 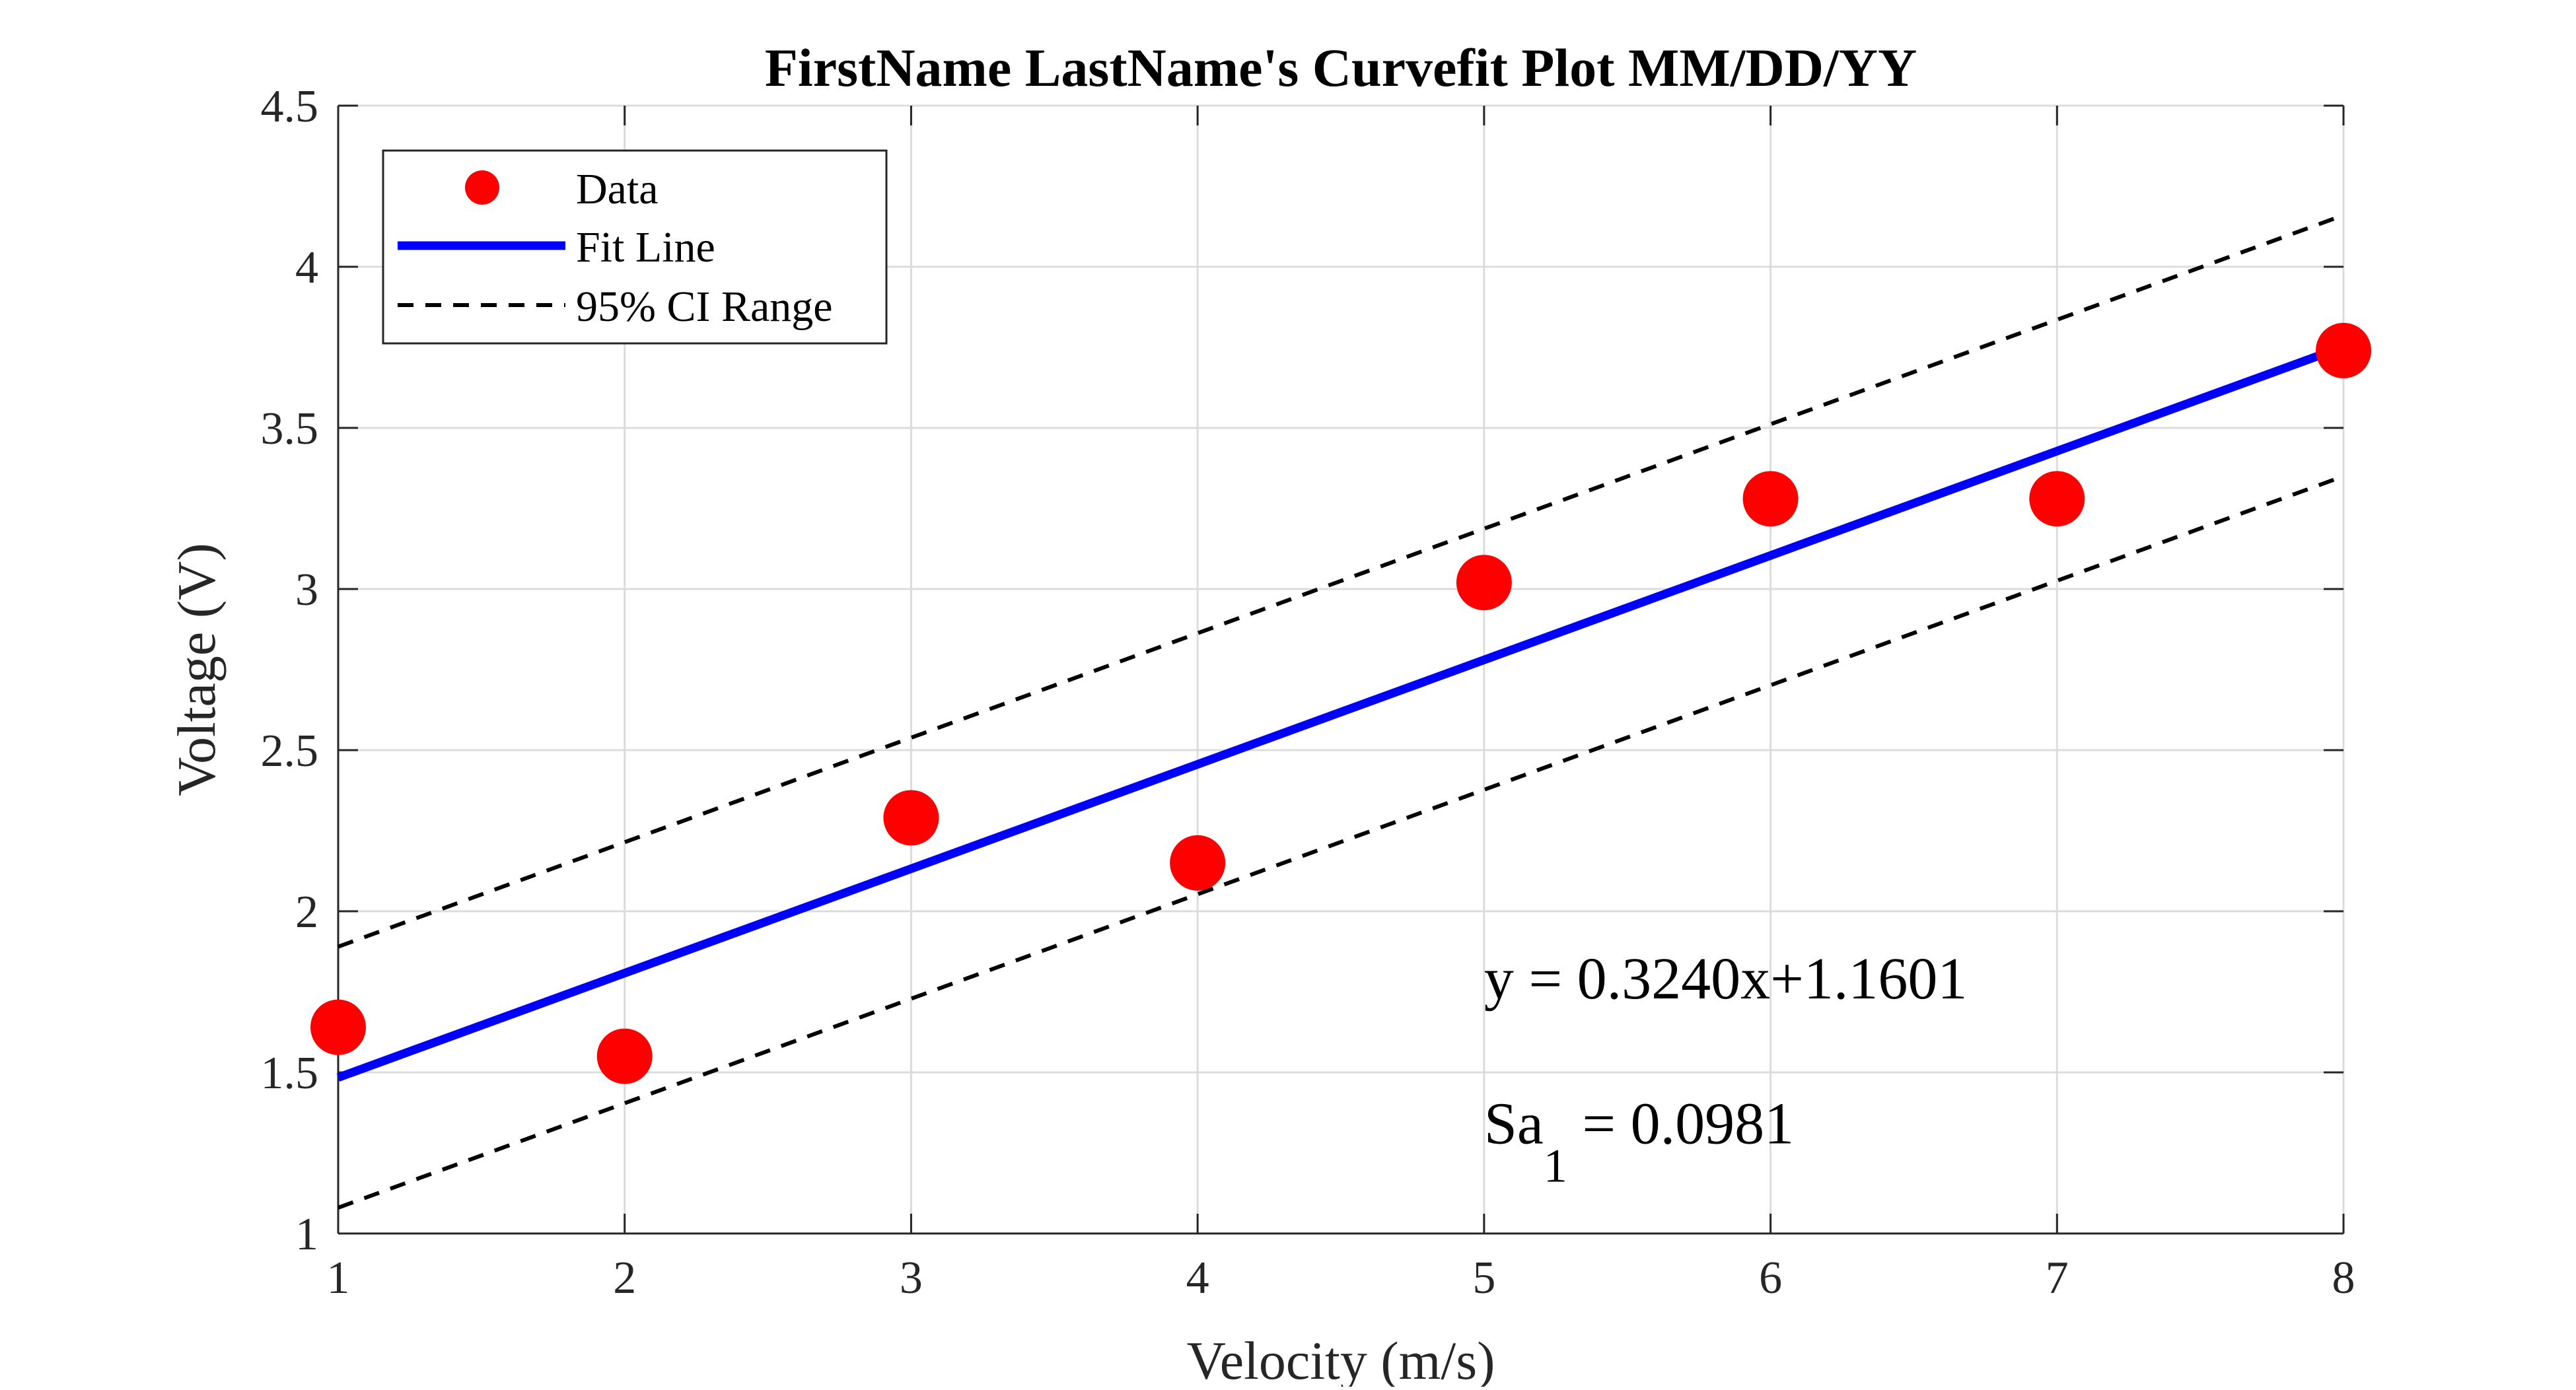 What do you see at coordinates (624, 1278) in the screenshot?
I see `x-tick-label: 2` at bounding box center [624, 1278].